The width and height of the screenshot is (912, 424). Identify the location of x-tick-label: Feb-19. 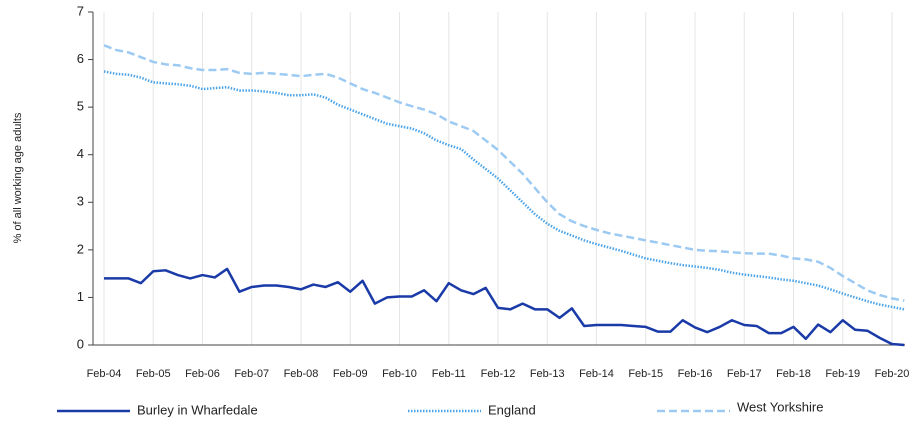
(842, 374).